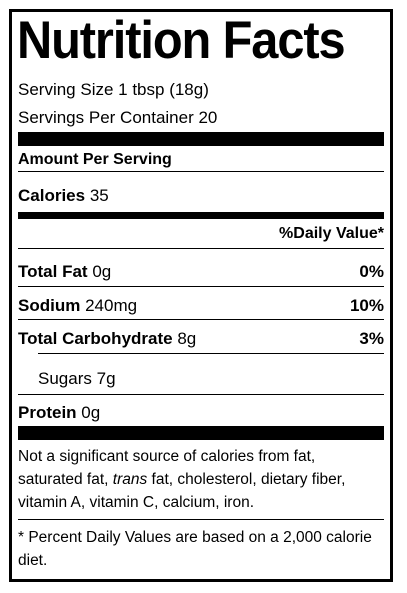 The height and width of the screenshot is (593, 407). What do you see at coordinates (201, 413) in the screenshot?
I see `nutrient-row-protein: Protein 0g` at bounding box center [201, 413].